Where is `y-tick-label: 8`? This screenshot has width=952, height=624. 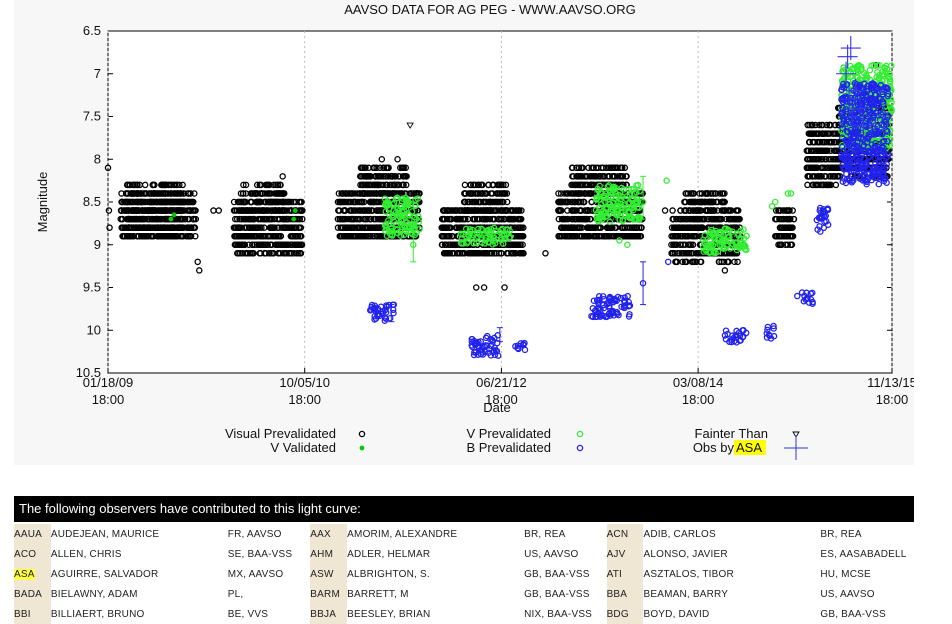 y-tick-label: 8 is located at coordinates (97, 158).